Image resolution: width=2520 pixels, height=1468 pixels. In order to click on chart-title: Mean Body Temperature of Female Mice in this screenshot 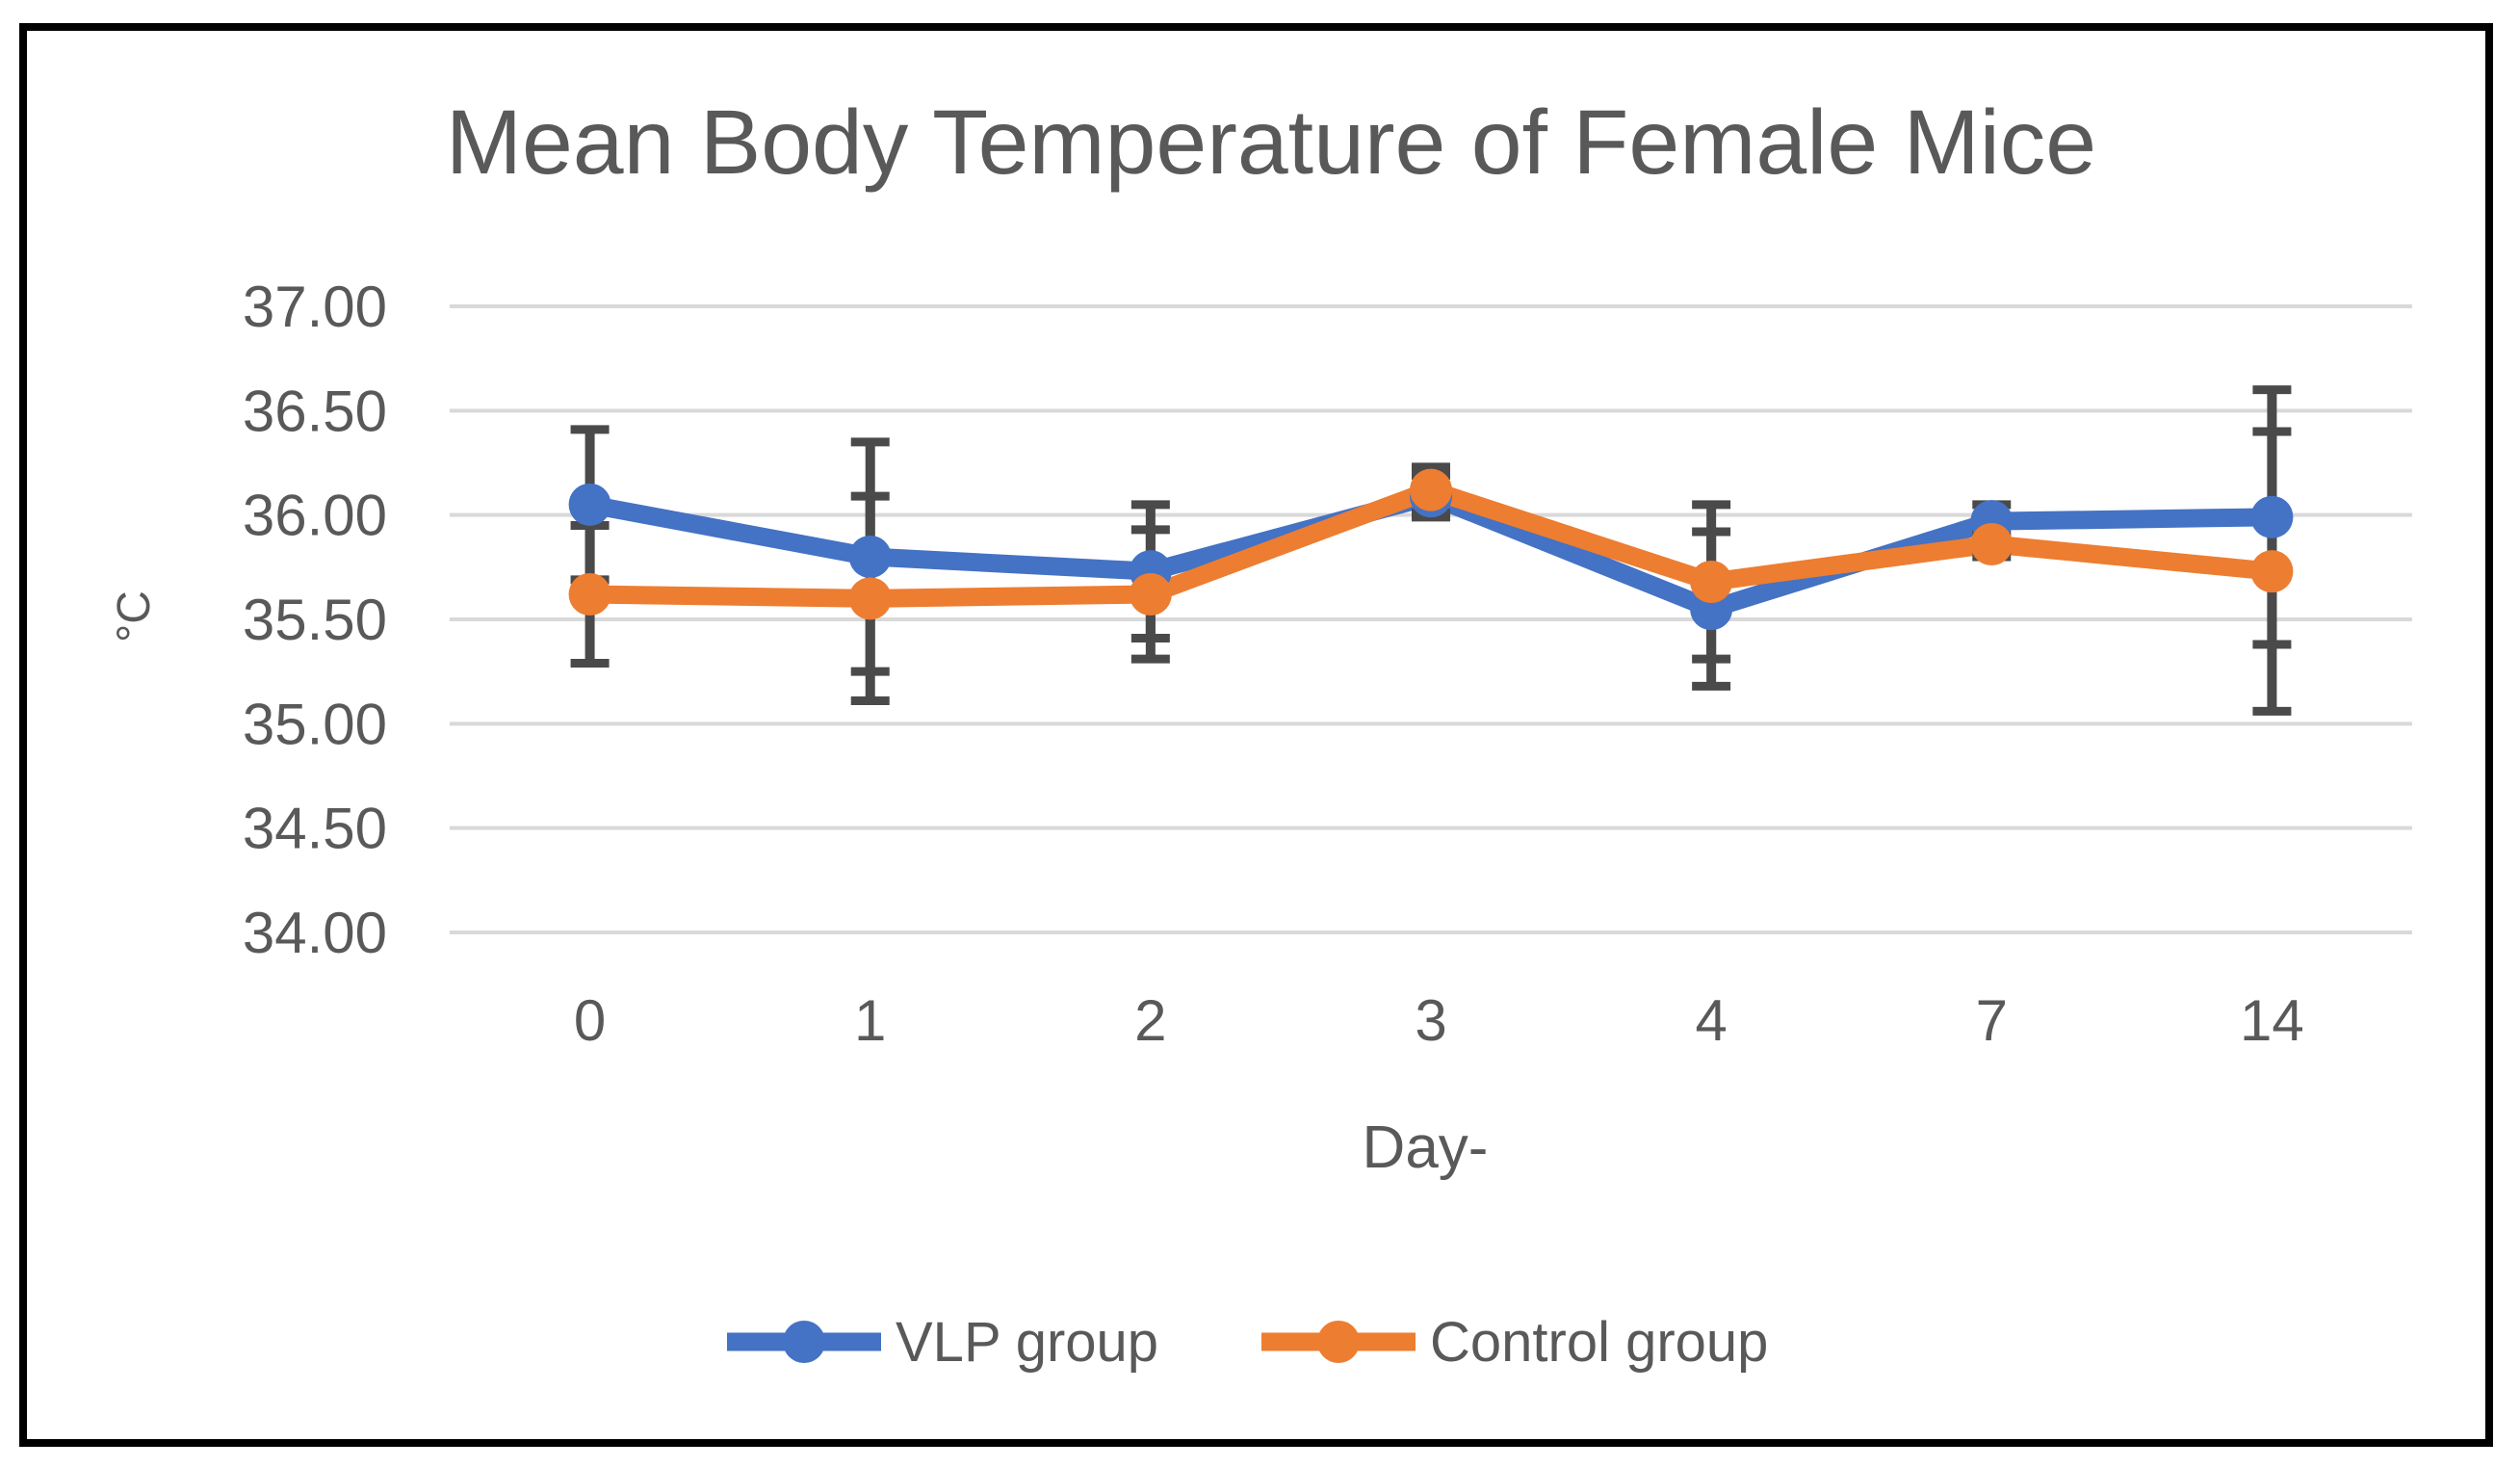, I will do `click(1271, 143)`.